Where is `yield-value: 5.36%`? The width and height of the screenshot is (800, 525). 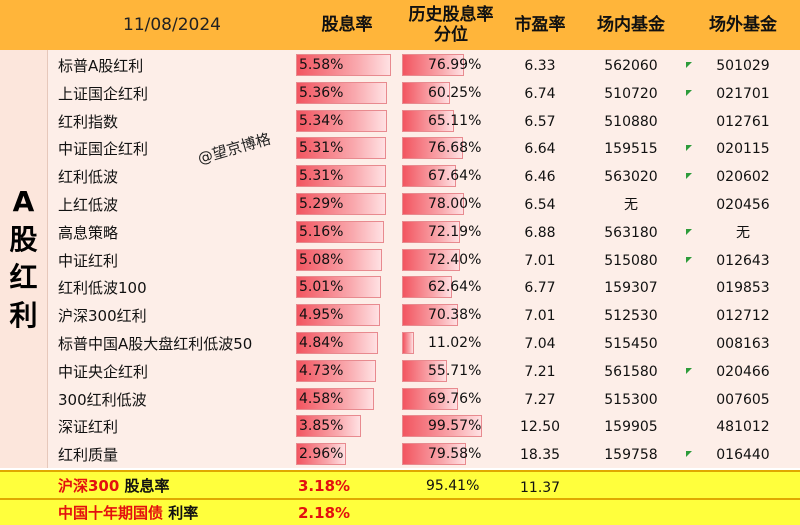 yield-value: 5.36% is located at coordinates (321, 92).